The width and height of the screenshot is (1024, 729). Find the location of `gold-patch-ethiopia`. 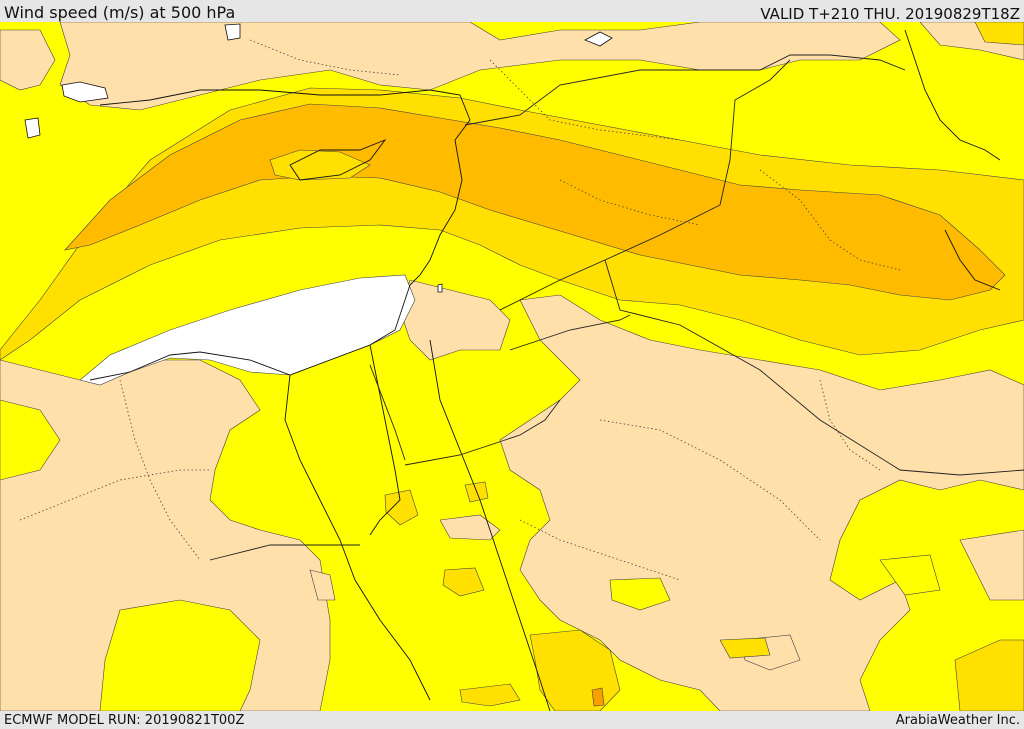

gold-patch-ethiopia is located at coordinates (490, 695).